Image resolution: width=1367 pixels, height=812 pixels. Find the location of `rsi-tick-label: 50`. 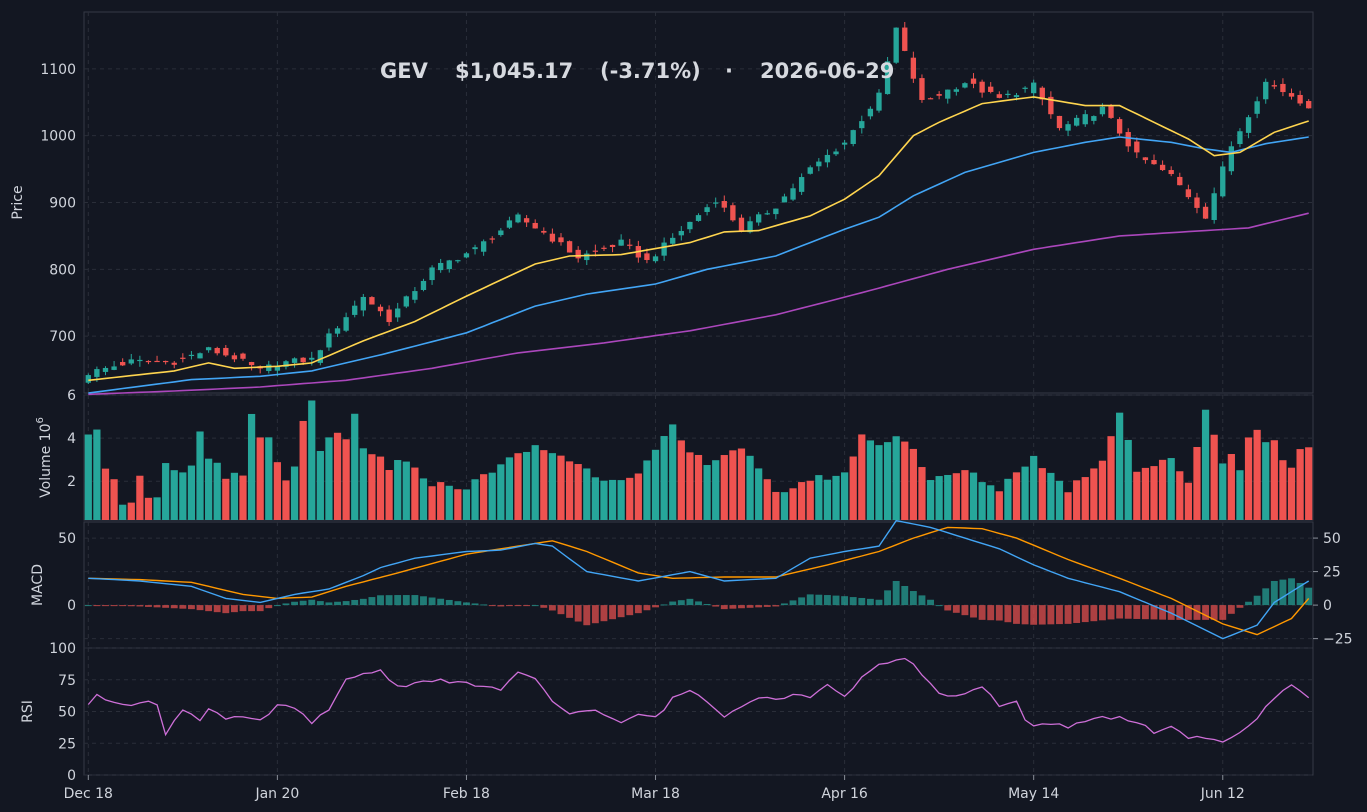

rsi-tick-label: 50 is located at coordinates (67, 713).